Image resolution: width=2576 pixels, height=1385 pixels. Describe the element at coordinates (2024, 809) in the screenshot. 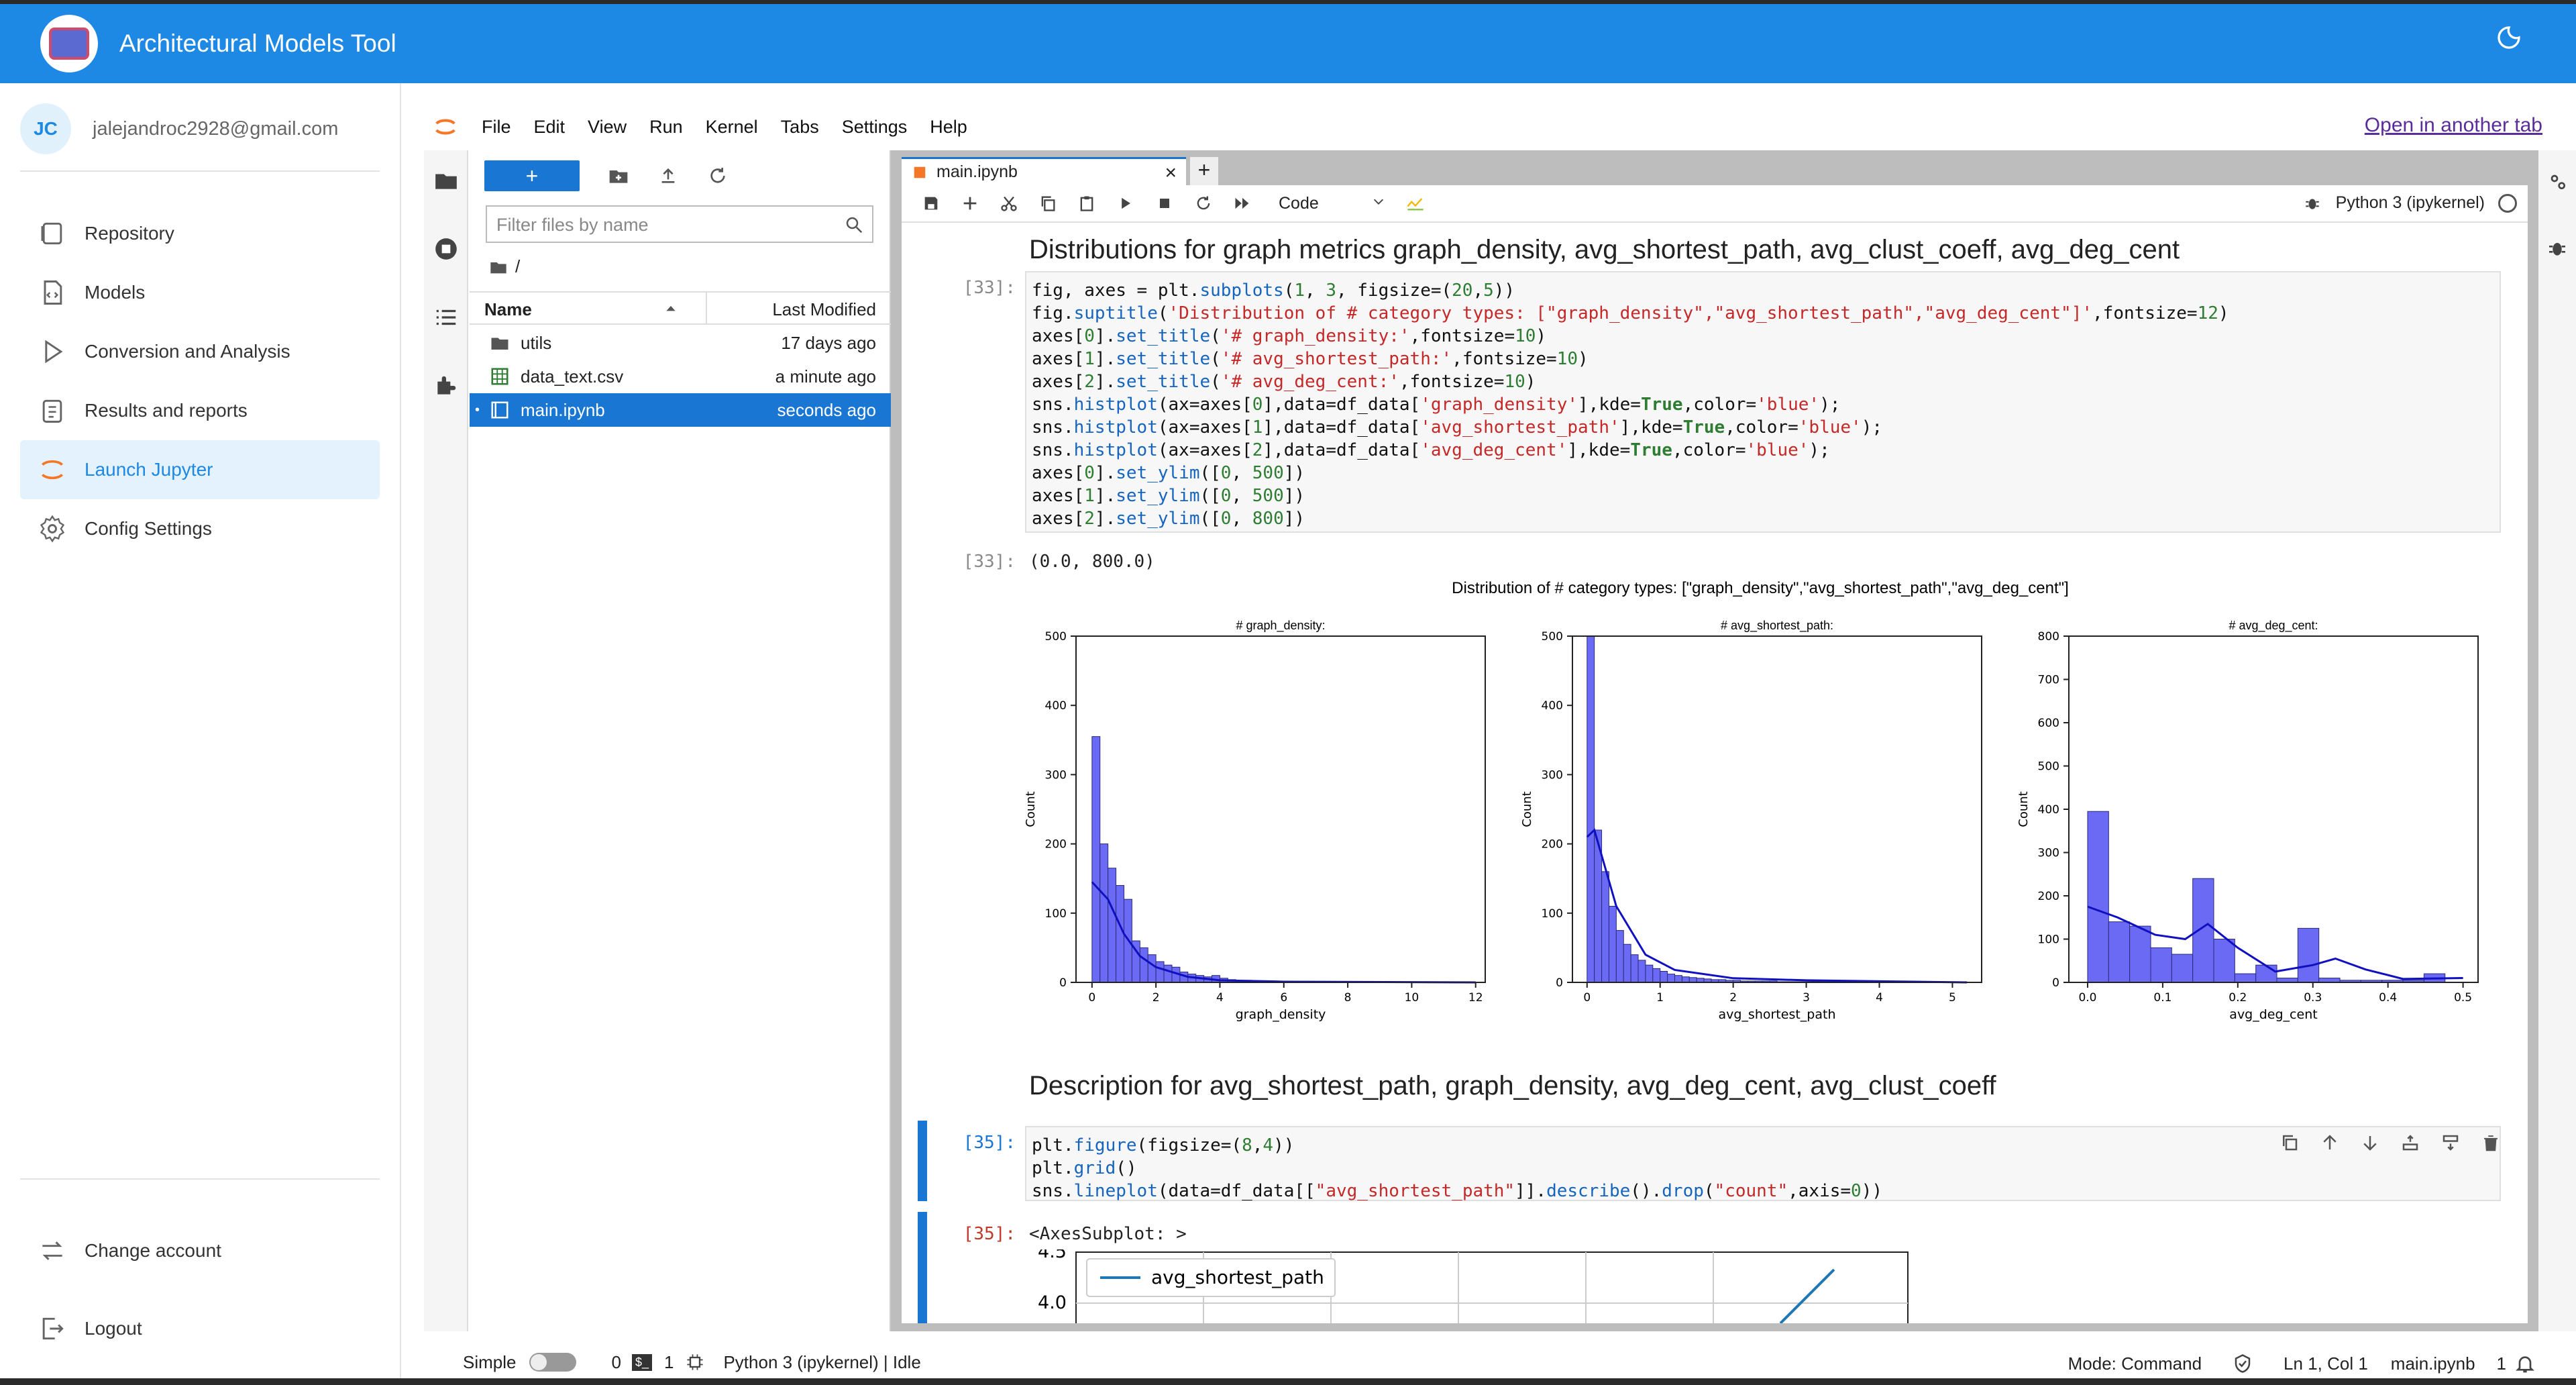

I see `y-axis-label: Count` at that location.